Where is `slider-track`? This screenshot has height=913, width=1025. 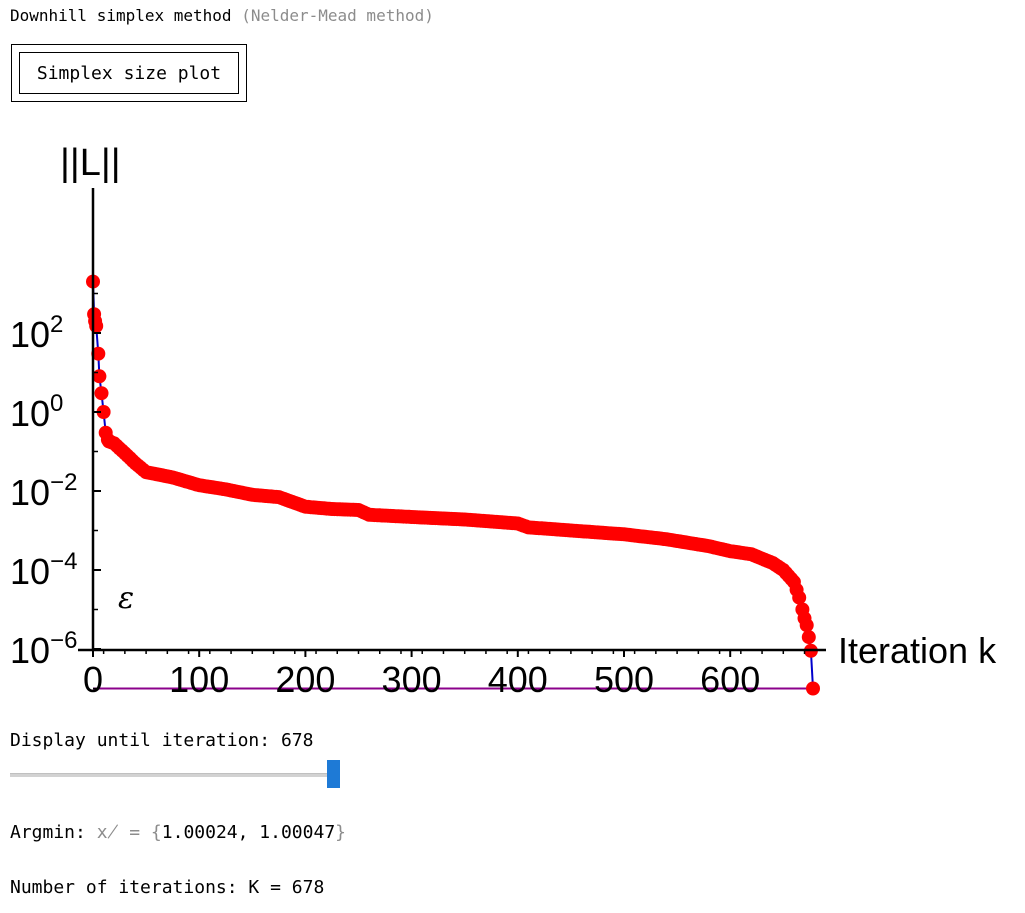 slider-track is located at coordinates (175, 775).